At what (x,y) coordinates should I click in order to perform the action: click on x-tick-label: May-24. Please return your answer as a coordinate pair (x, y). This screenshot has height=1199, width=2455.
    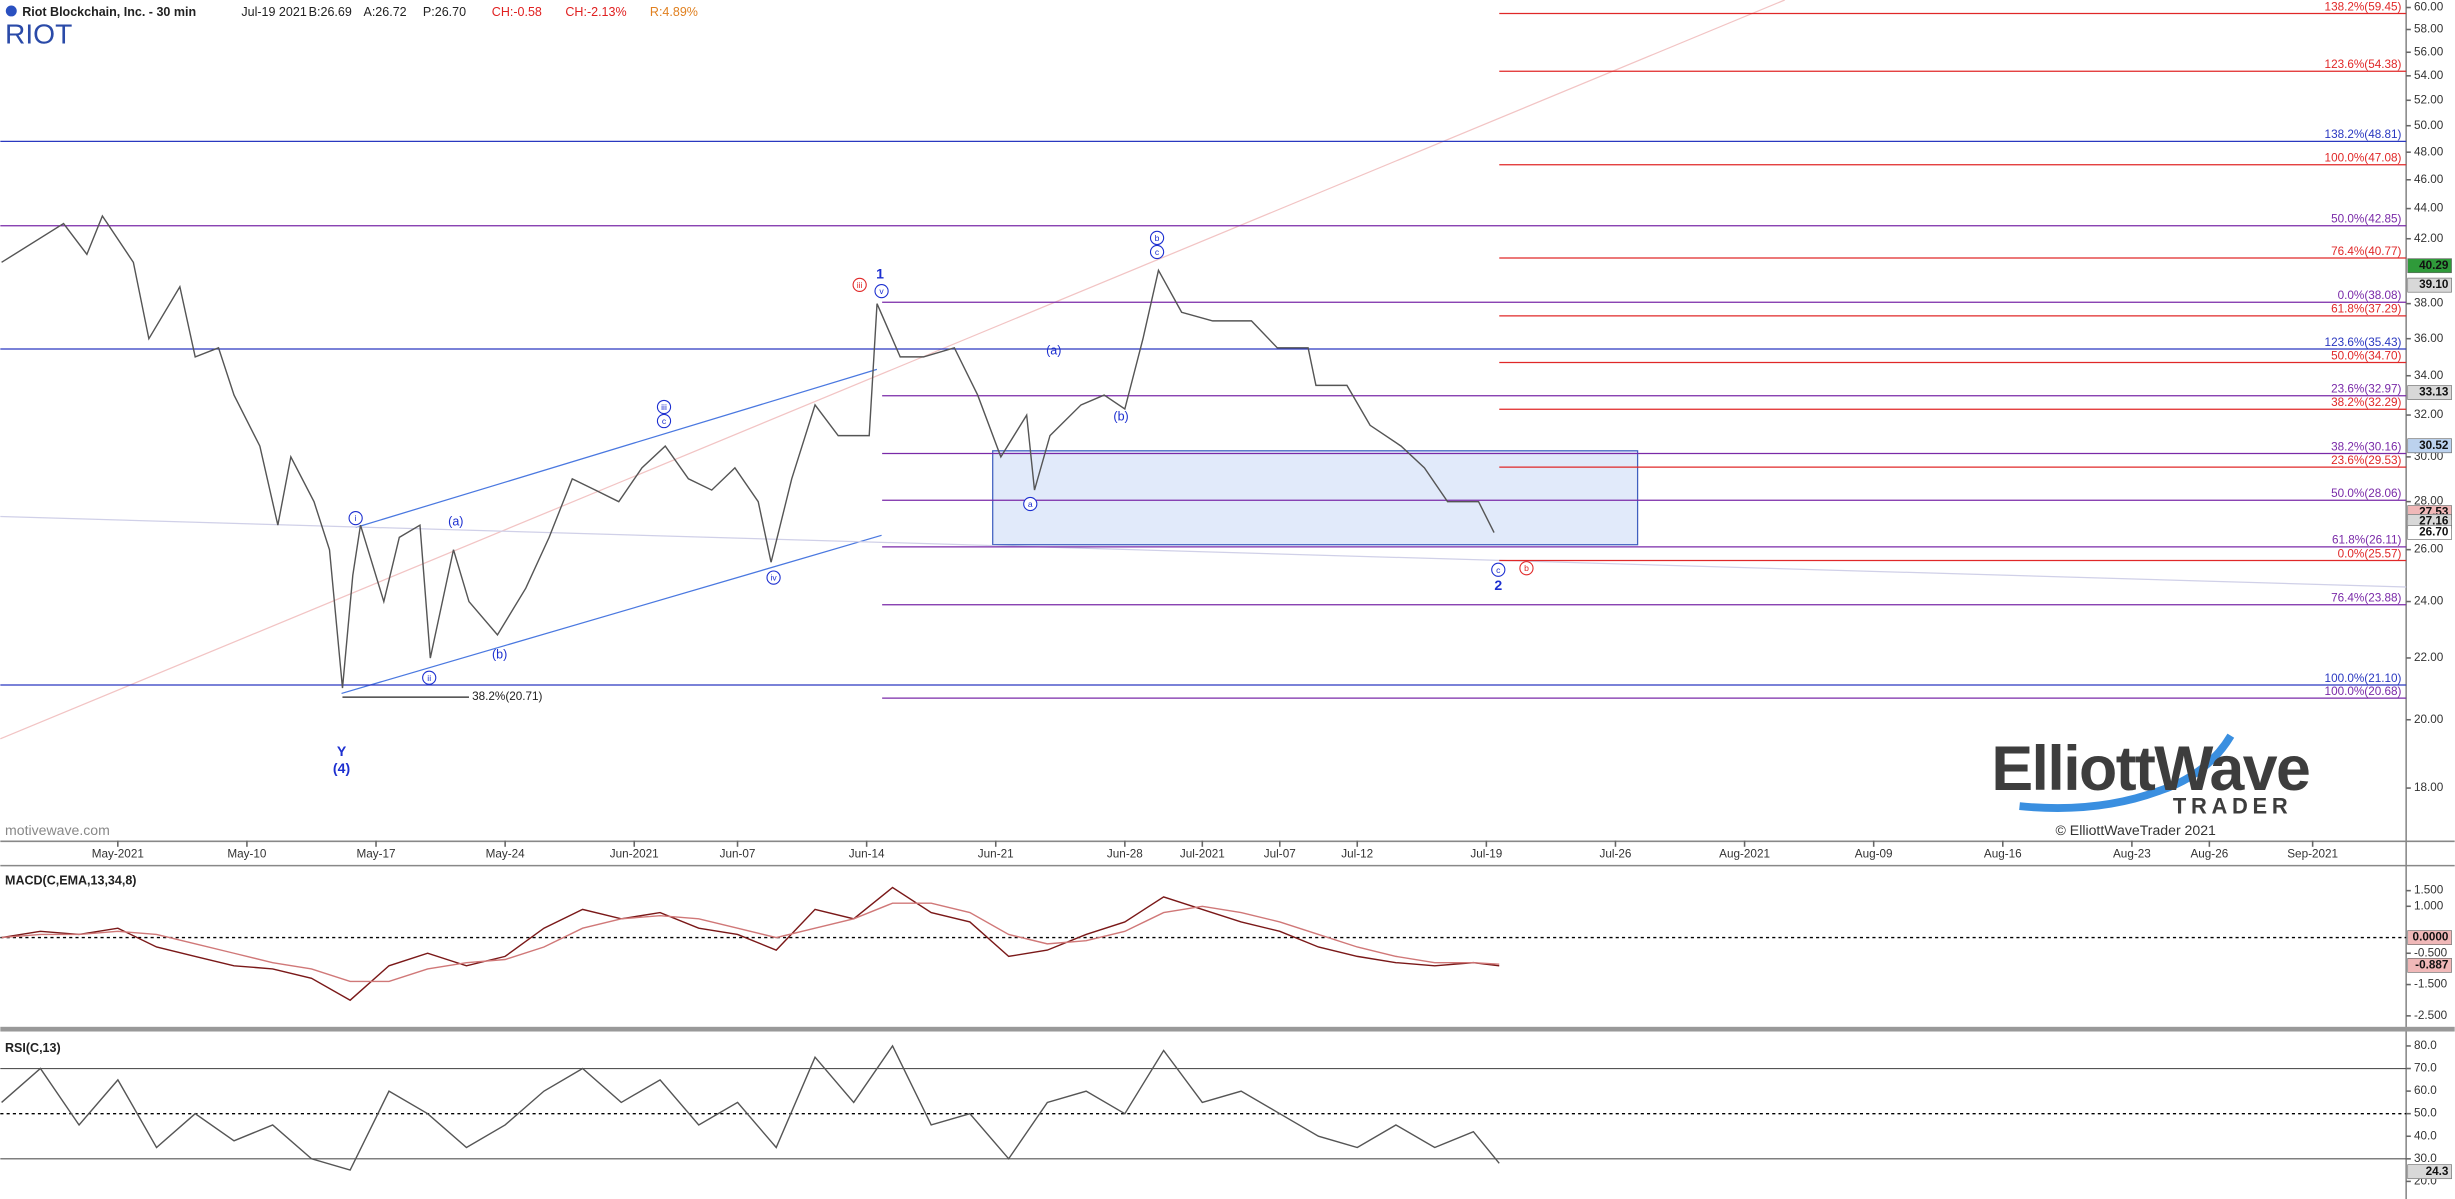
    Looking at the image, I should click on (506, 854).